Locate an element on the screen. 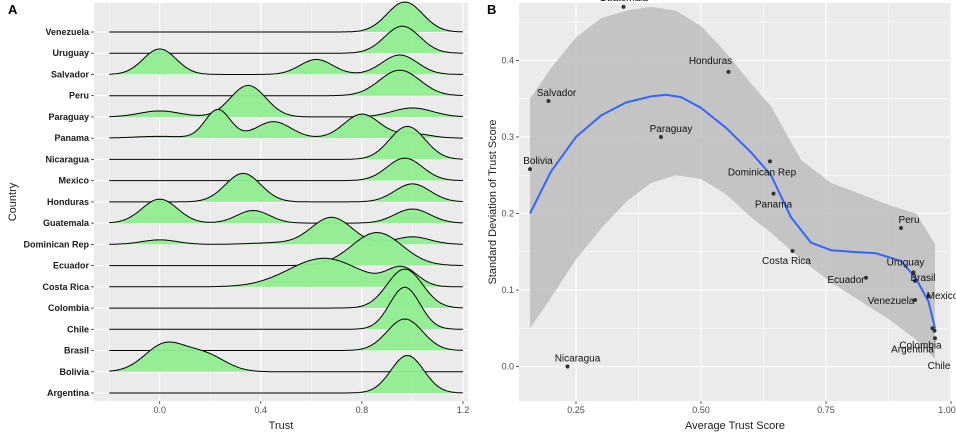 The width and height of the screenshot is (956, 435). panel-b-x-ticks: 0.25 0.50 0.75 1.00 is located at coordinates (761, 408).